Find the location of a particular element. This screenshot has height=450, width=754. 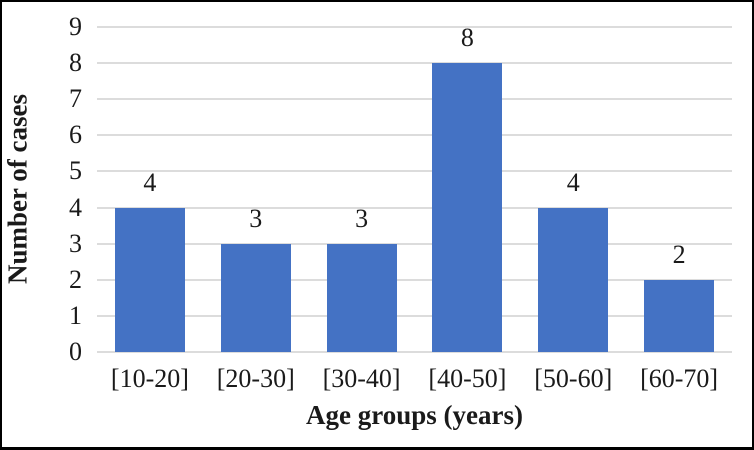

y-tick-label: 0 is located at coordinates (75, 351).